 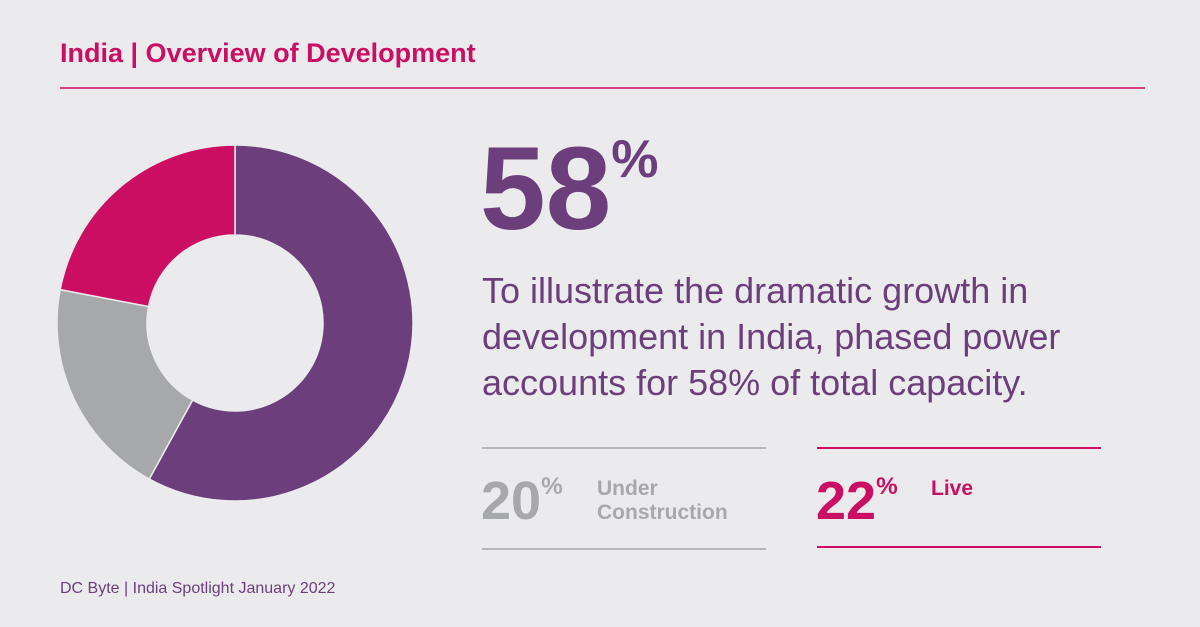 I want to click on live-stat: 22%, so click(x=857, y=501).